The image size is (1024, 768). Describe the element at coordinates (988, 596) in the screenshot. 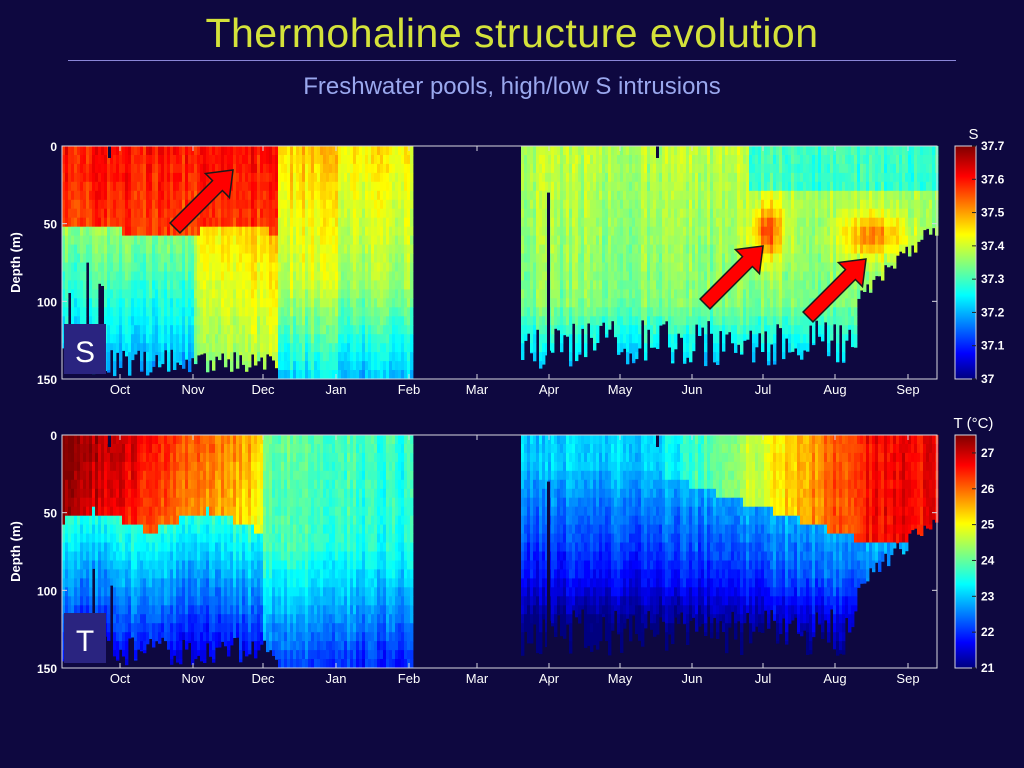

I see `colorbar-tick-label: 23` at that location.